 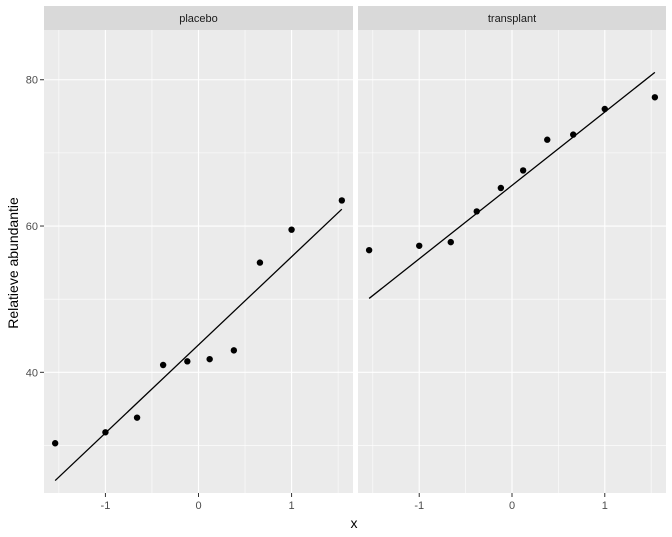 I want to click on y-tick-label: 40, so click(x=32, y=373).